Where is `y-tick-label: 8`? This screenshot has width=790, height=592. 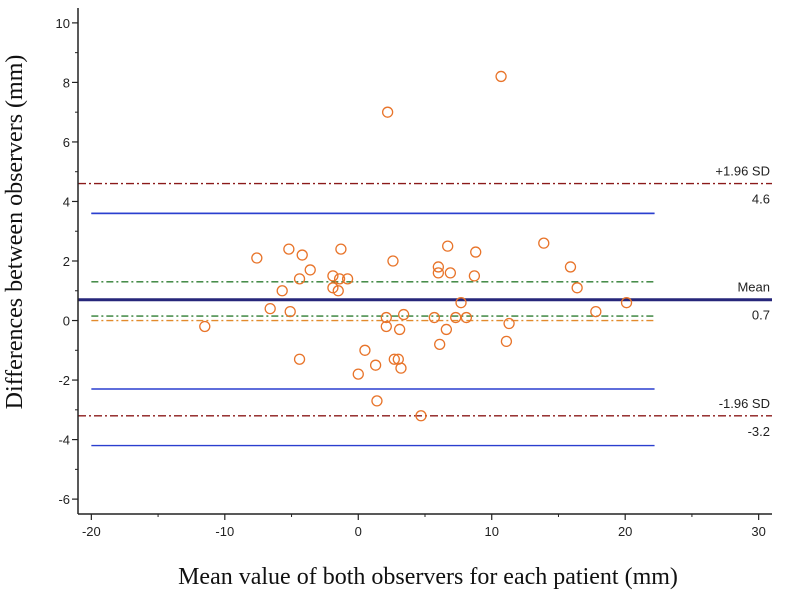 y-tick-label: 8 is located at coordinates (66, 82).